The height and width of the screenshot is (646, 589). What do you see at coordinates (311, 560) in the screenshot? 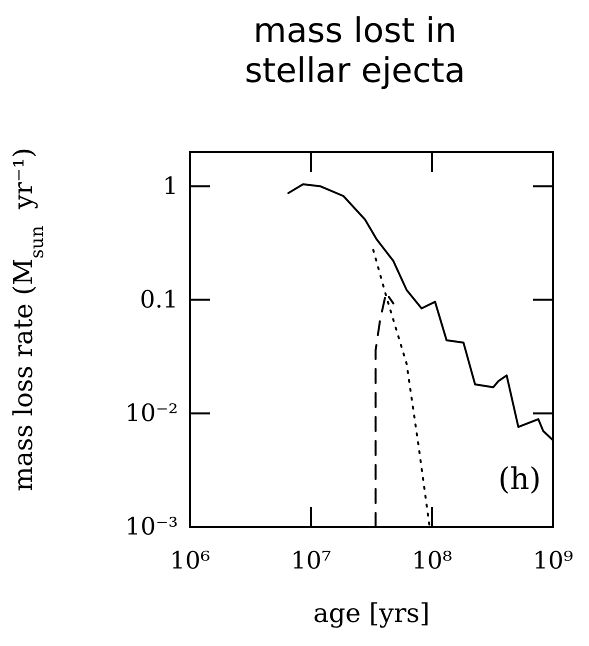
I see `x-tick-label: 10⁷` at bounding box center [311, 560].